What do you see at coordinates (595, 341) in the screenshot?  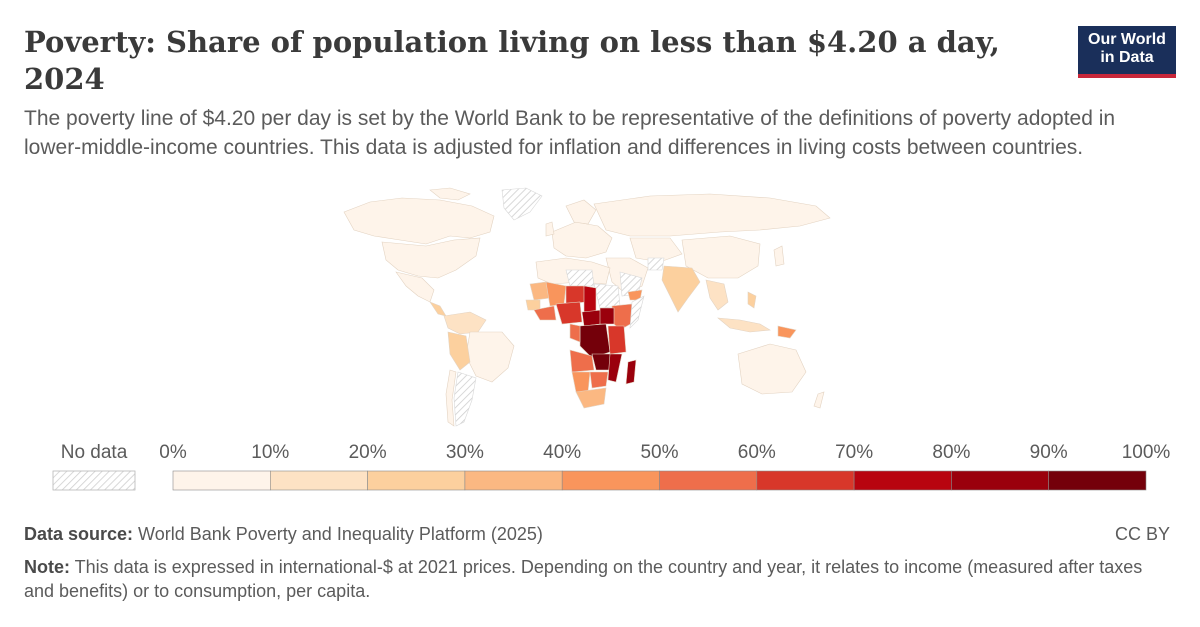 I see `map-drc` at bounding box center [595, 341].